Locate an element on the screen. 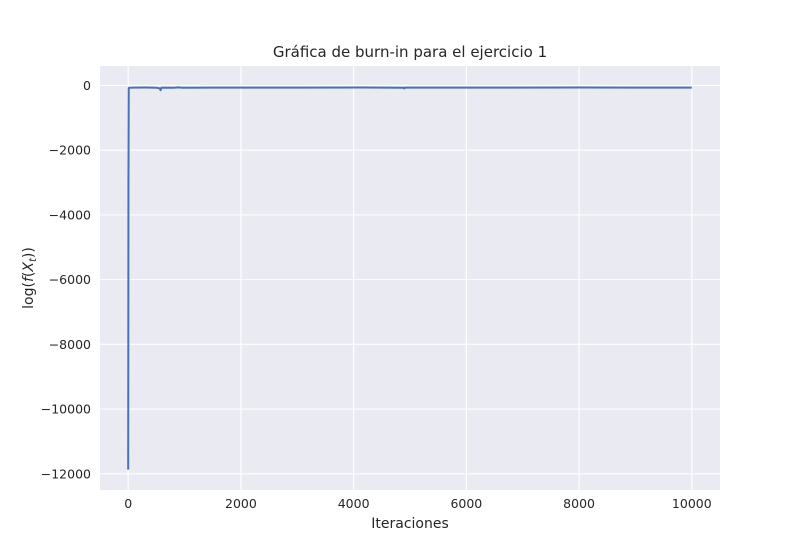  y-tick-labels: 0 −2000 −4000 −6000 −8000 −10000 −12000 is located at coordinates (66, 279).